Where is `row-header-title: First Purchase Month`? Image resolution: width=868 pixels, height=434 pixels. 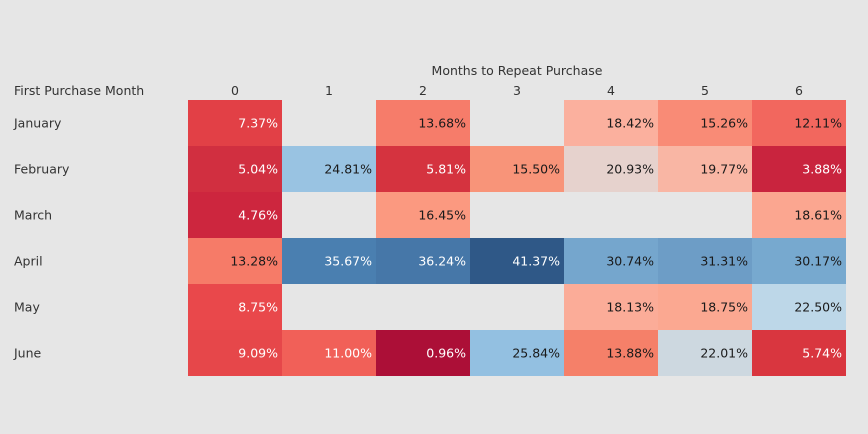
row-header-title: First Purchase Month is located at coordinates (79, 90).